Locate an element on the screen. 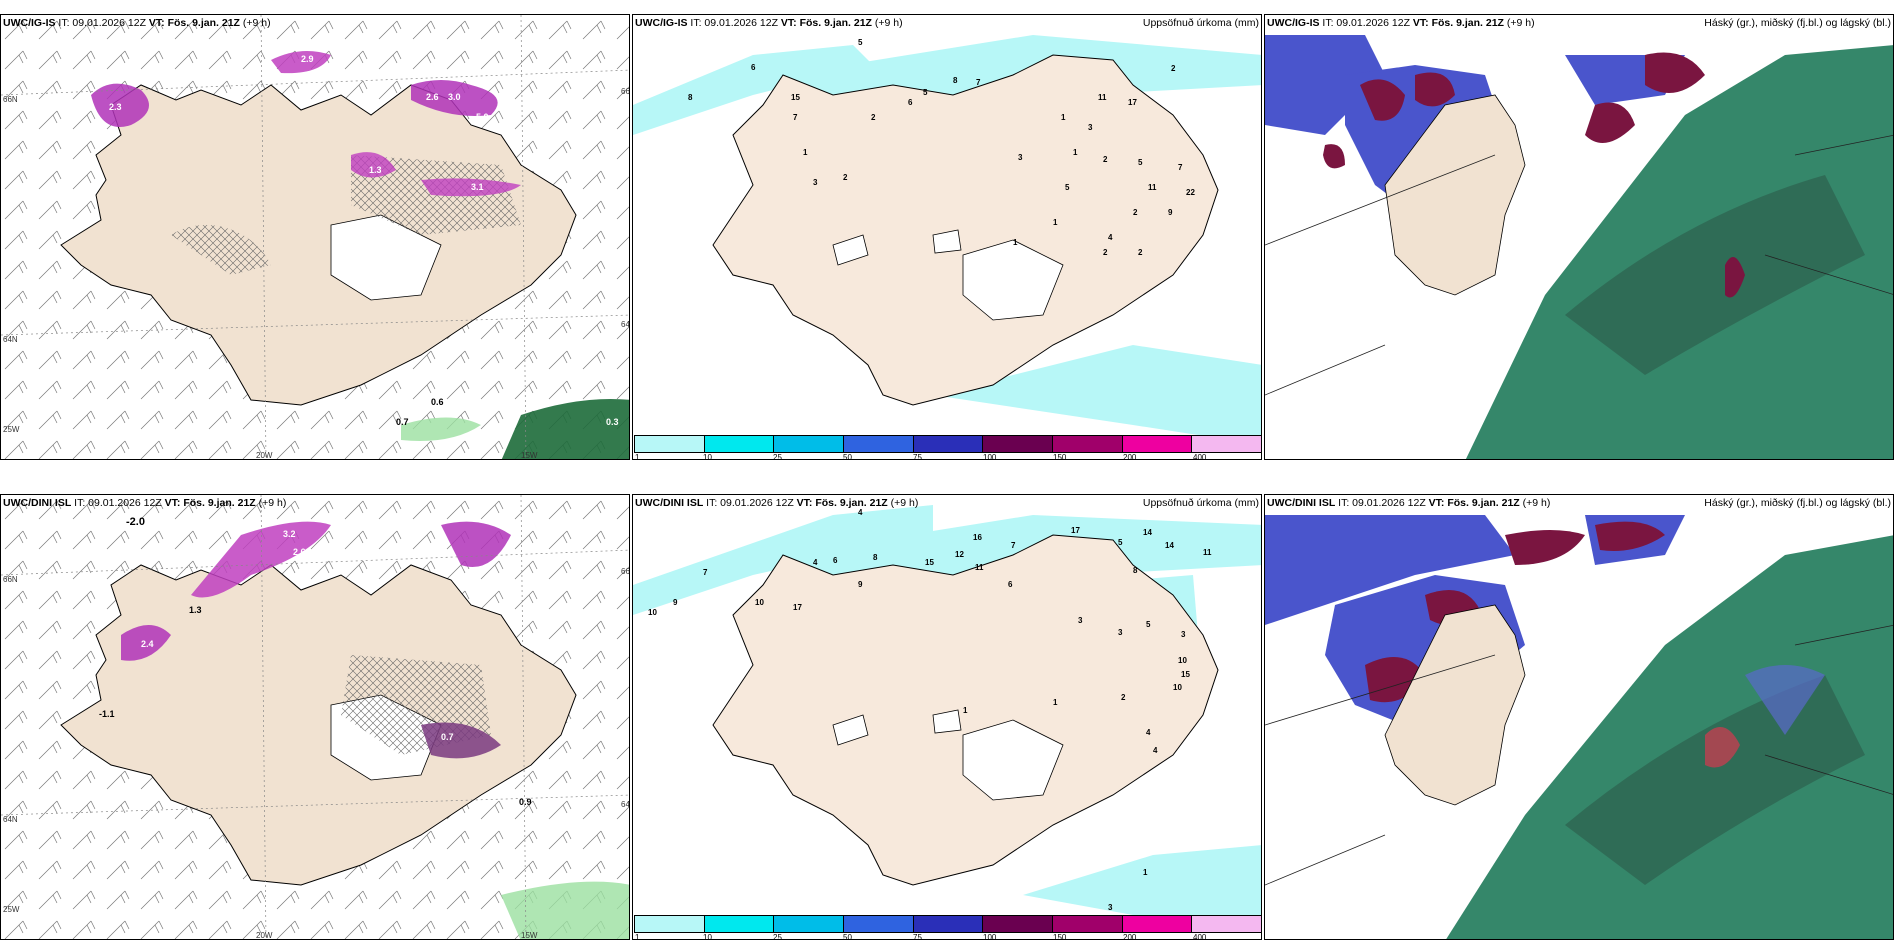 This screenshot has height=950, width=1900. wind-label: 0.6 is located at coordinates (437, 402).